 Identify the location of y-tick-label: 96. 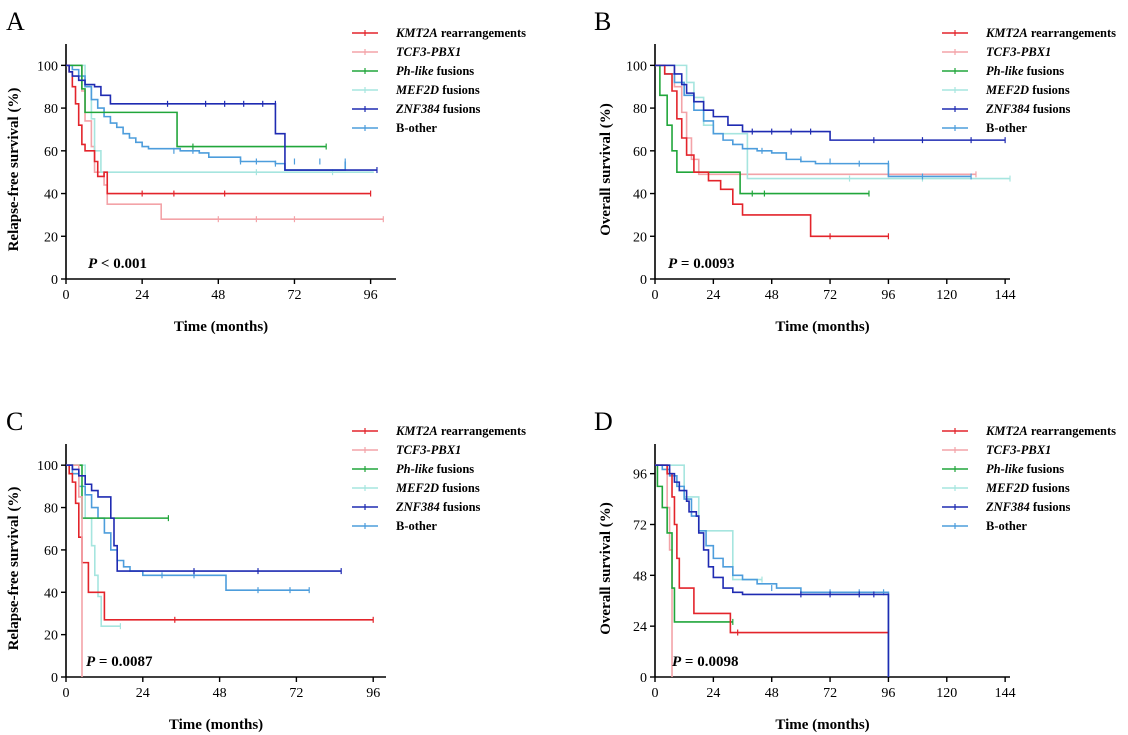
(640, 475).